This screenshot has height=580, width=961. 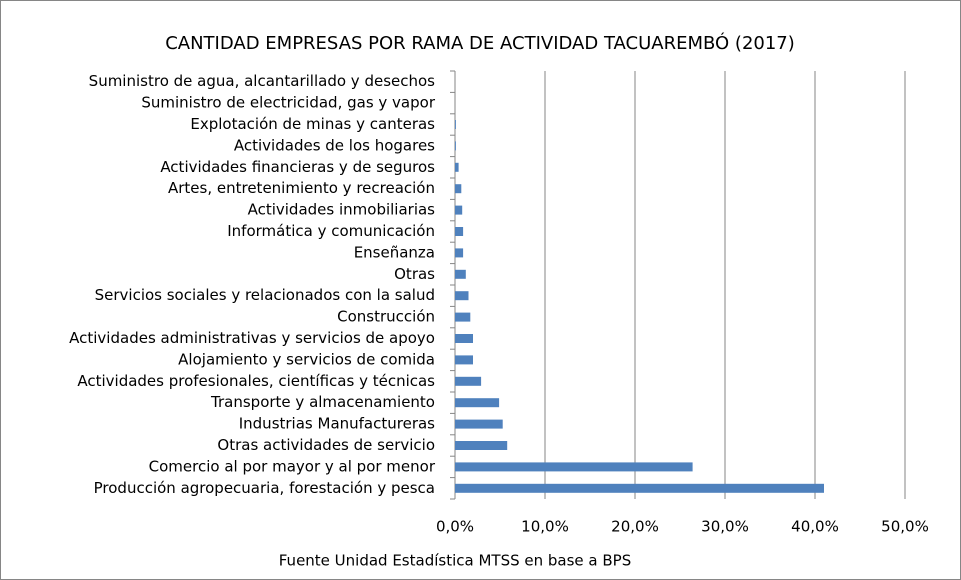 What do you see at coordinates (337, 424) in the screenshot?
I see `y-tick-label: Industrias Manufactureras` at bounding box center [337, 424].